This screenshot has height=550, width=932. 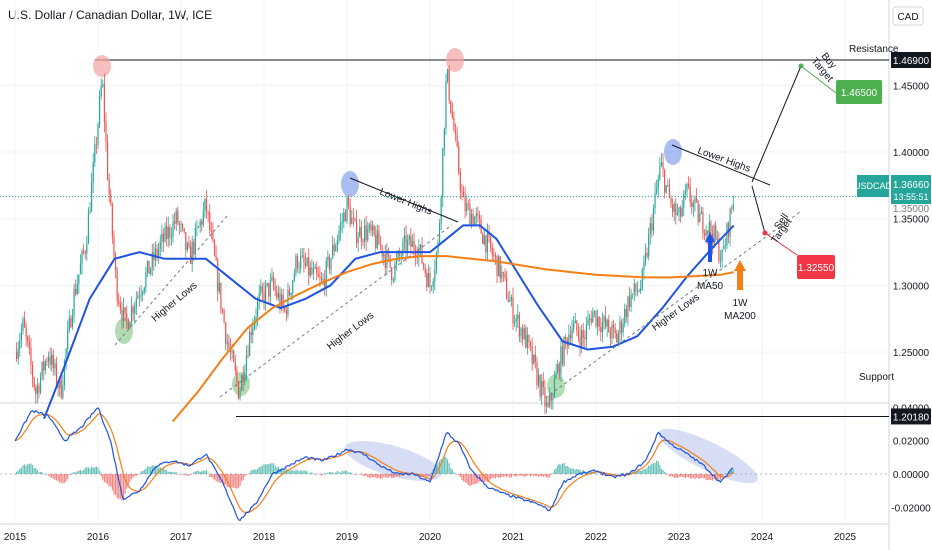 I want to click on sell-target-box, so click(x=816, y=267).